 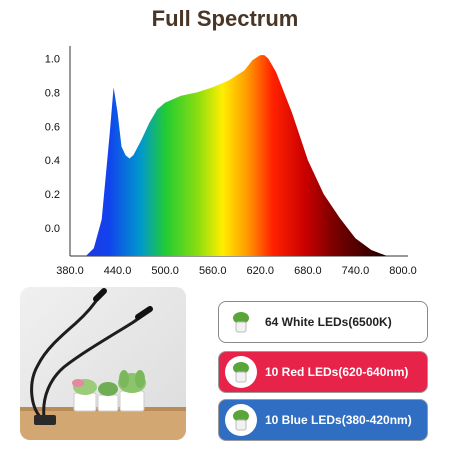 I want to click on white-led-badge: 64 White LEDs(6500K), so click(x=323, y=322).